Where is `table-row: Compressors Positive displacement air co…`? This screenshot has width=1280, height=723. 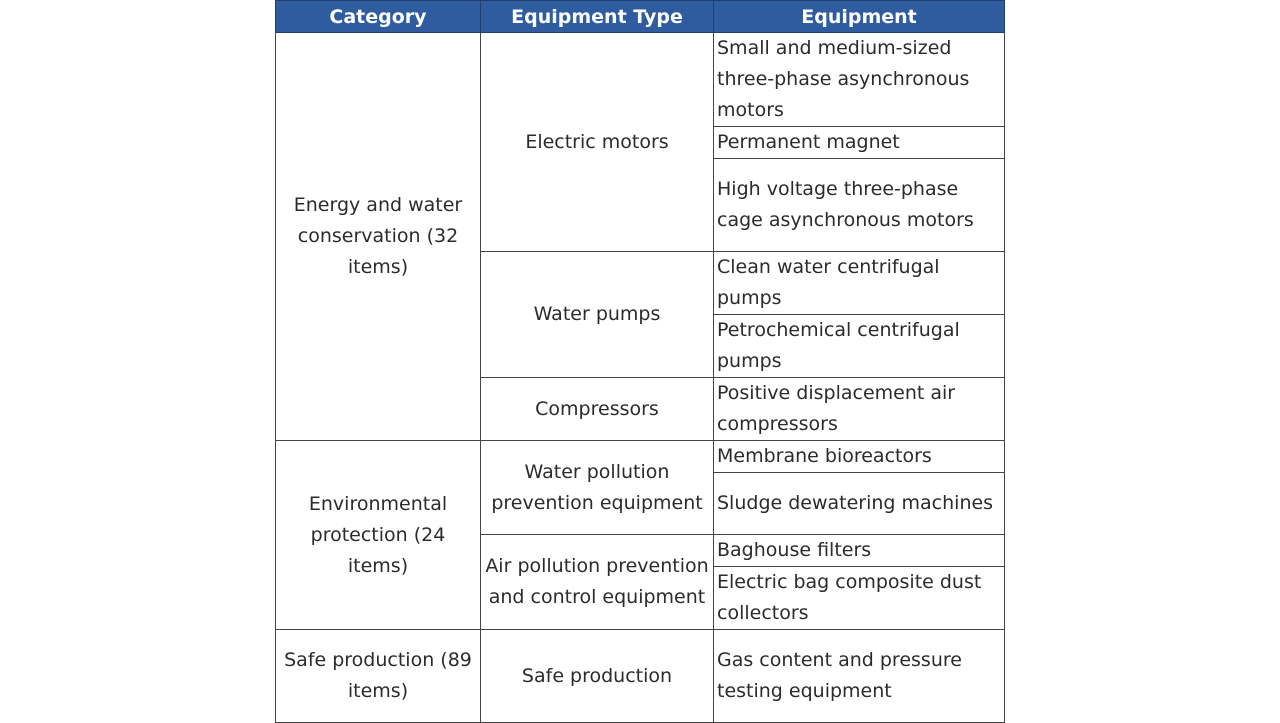
table-row: Compressors Positive displacement air co… is located at coordinates (640, 409).